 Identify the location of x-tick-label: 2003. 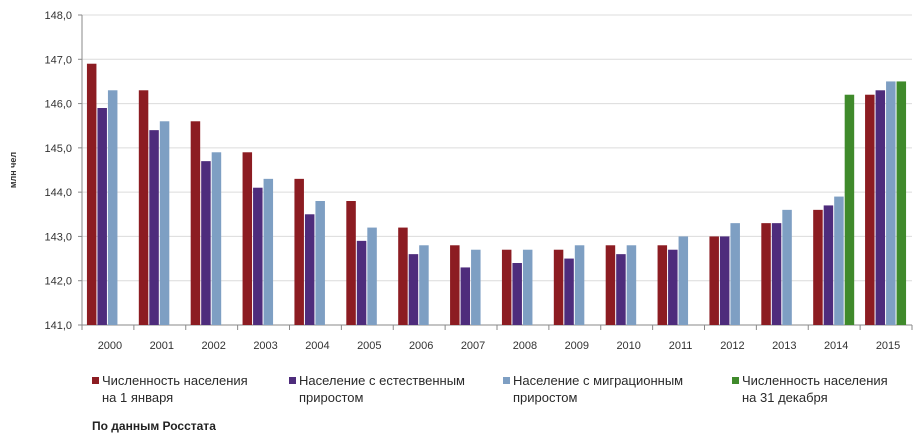
(265, 346).